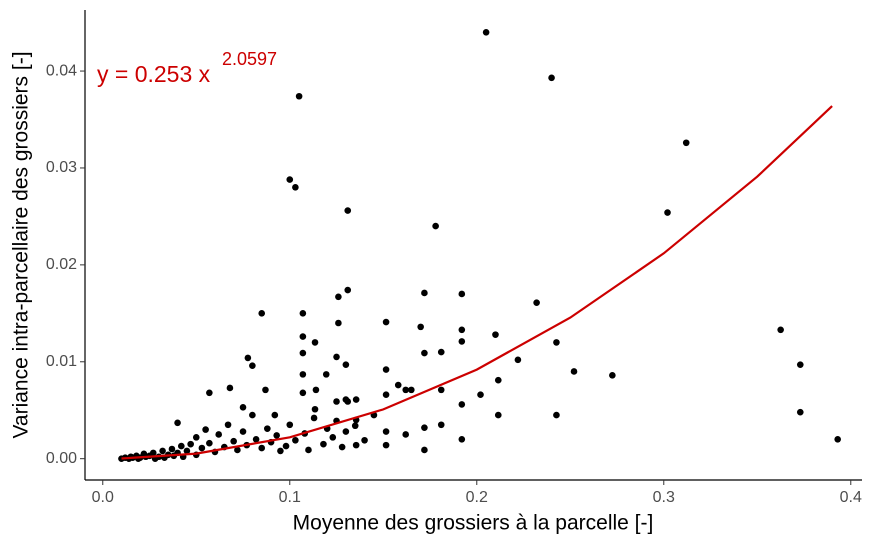  I want to click on x-tick-label: 0.0, so click(103, 497).